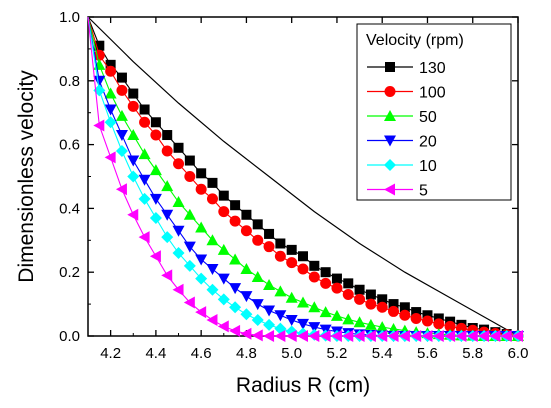 This screenshot has height=408, width=551. Describe the element at coordinates (397, 191) in the screenshot. I see `legend-entry-5: 5` at that location.